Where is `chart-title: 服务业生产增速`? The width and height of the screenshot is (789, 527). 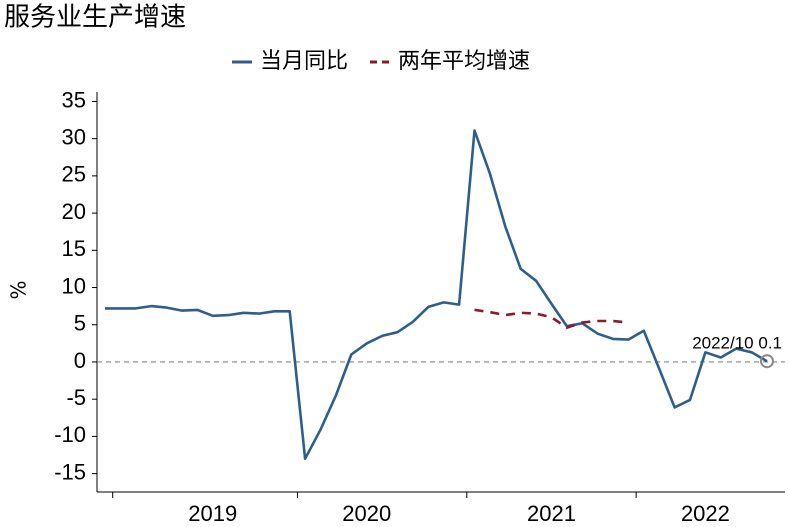 chart-title: 服务业生产增速 is located at coordinates (95, 18).